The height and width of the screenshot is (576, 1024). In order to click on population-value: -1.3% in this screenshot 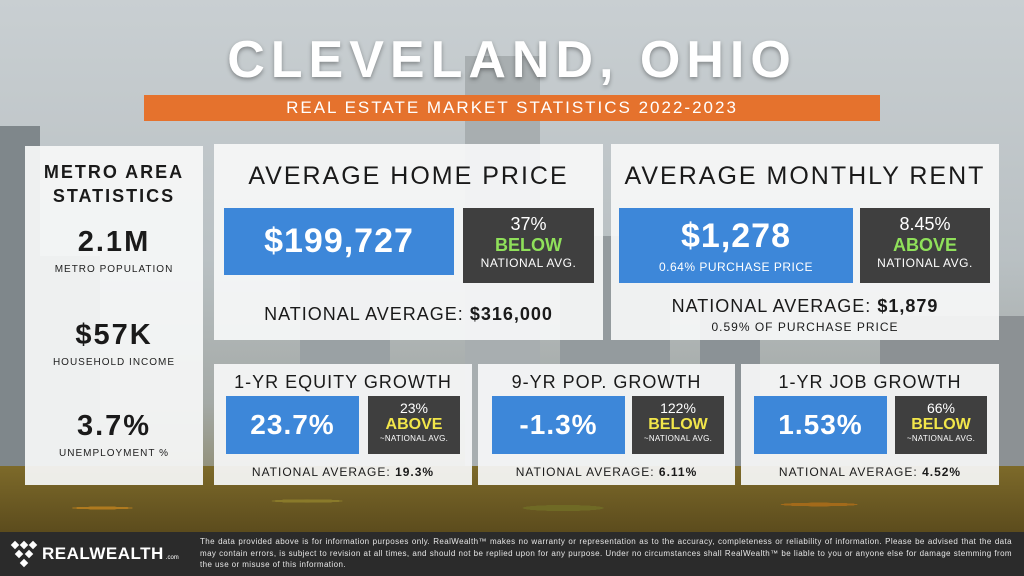, I will do `click(558, 425)`.